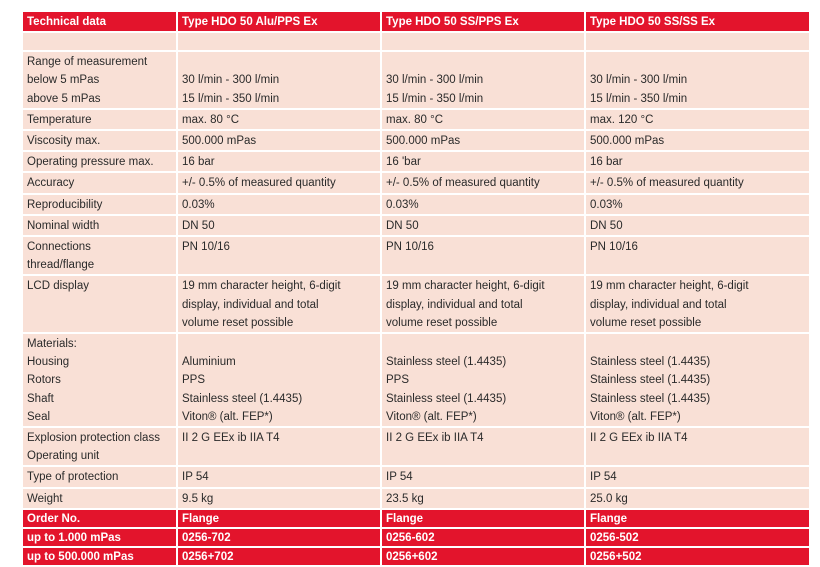  Describe the element at coordinates (59, 119) in the screenshot. I see `cell-line: Temperature` at that location.